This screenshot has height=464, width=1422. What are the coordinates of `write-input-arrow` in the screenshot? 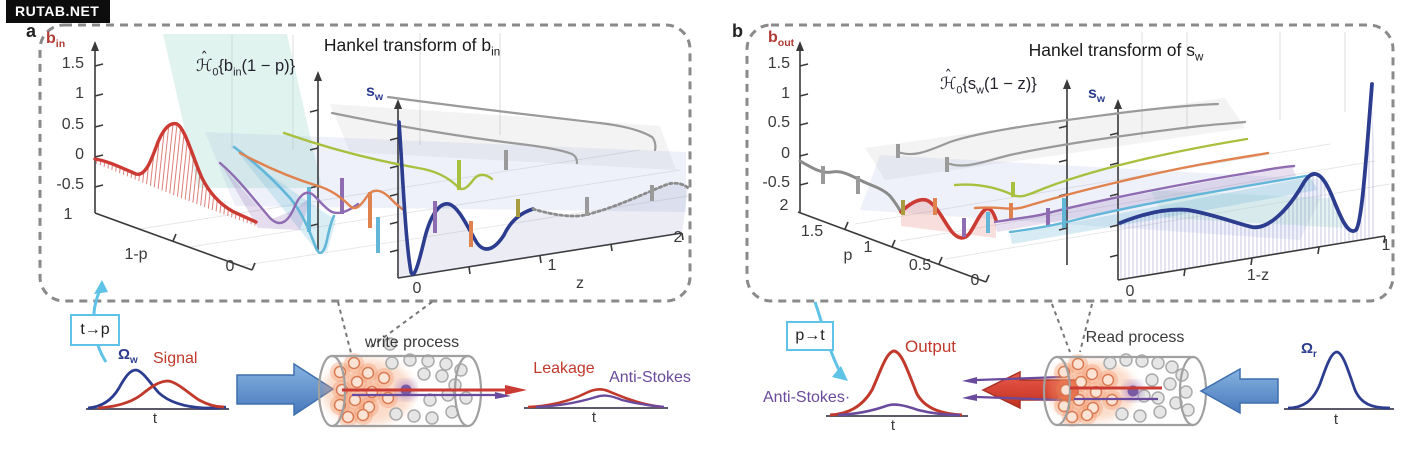 It's located at (285, 389).